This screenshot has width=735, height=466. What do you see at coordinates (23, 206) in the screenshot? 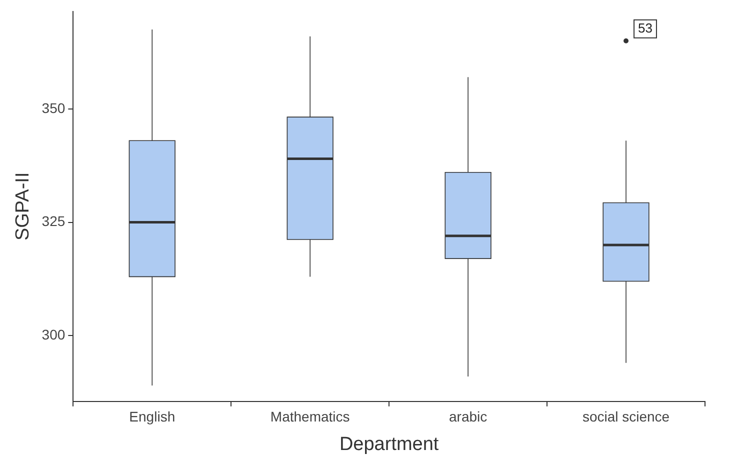
I see `y-axis-title: SGPA-II` at bounding box center [23, 206].